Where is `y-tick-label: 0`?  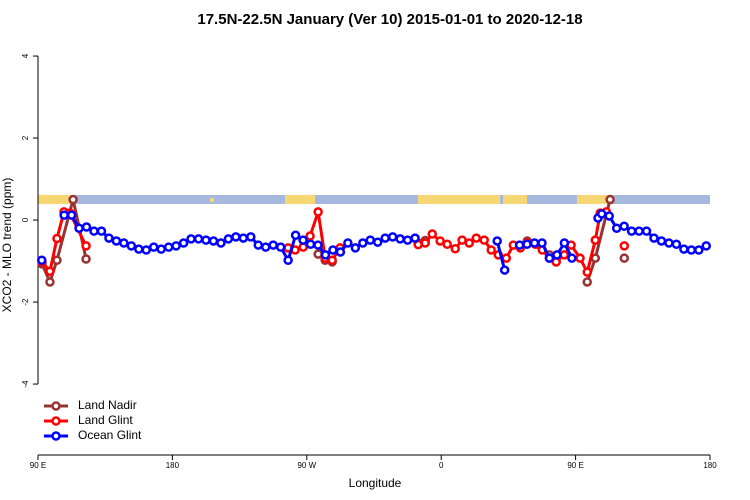
y-tick-label: 0 is located at coordinates (25, 219).